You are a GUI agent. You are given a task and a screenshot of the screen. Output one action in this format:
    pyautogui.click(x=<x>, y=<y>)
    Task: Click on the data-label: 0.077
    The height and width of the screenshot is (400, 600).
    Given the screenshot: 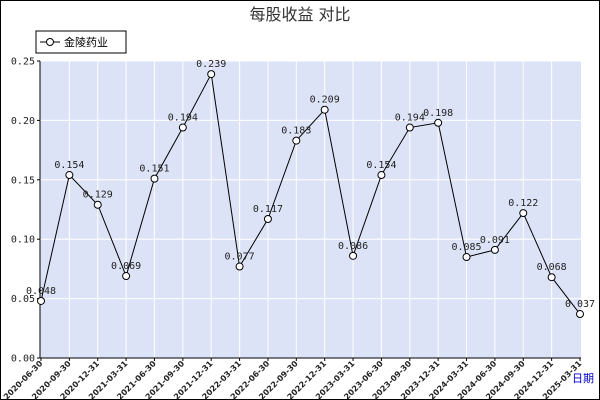 What is the action you would take?
    pyautogui.click(x=240, y=257)
    